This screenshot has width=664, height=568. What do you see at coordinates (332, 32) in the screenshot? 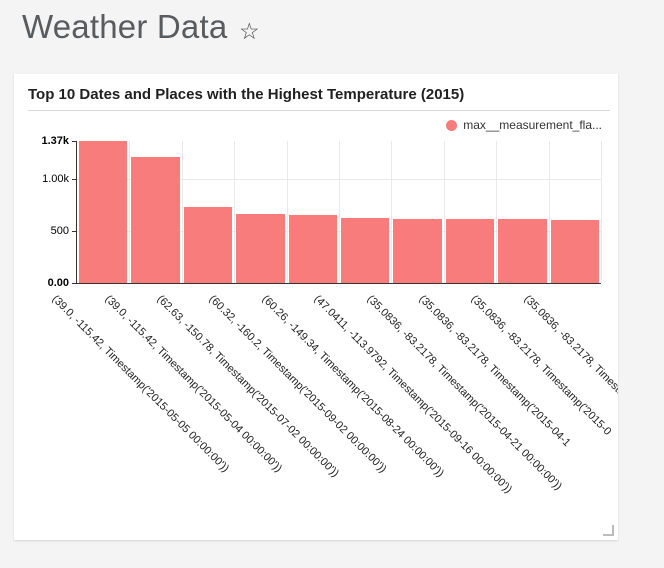
I see `page-header: Weather Data ☆` at bounding box center [332, 32].